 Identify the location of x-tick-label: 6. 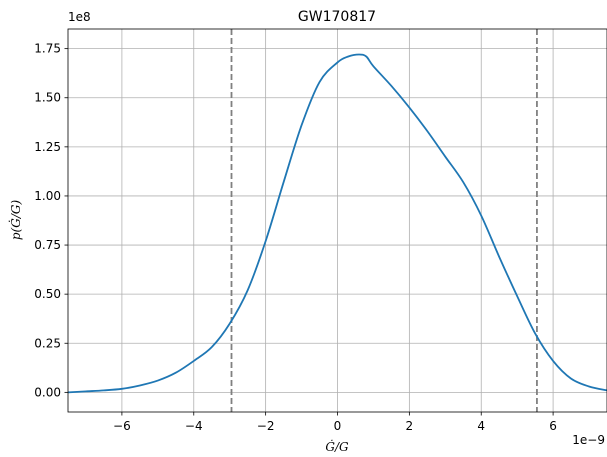
(553, 426).